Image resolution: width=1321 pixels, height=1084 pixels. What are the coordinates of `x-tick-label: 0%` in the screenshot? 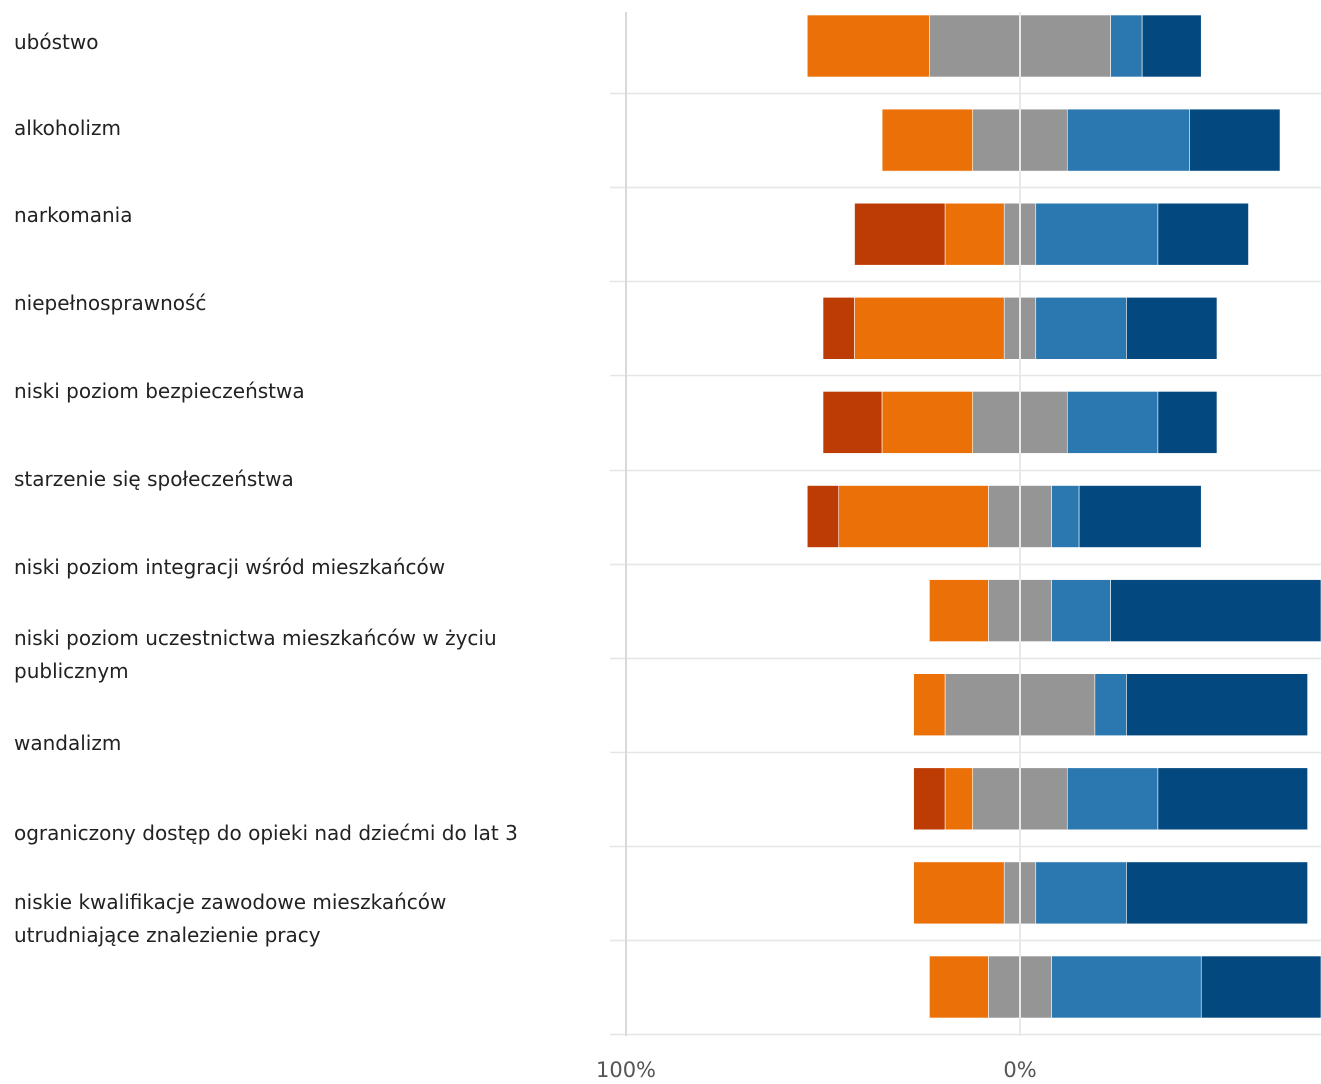 It's located at (1019, 1070).